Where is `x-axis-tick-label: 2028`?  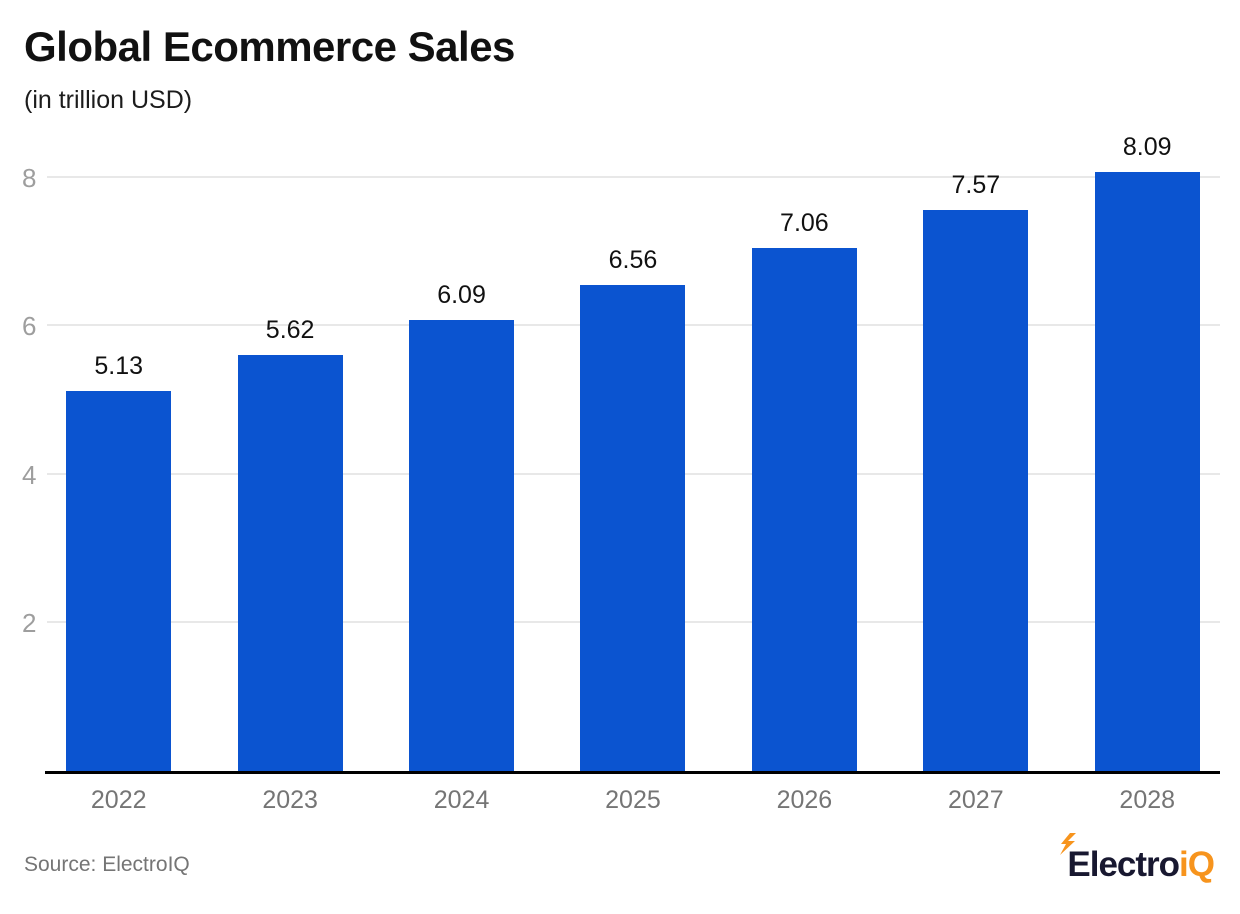
x-axis-tick-label: 2028 is located at coordinates (1147, 800).